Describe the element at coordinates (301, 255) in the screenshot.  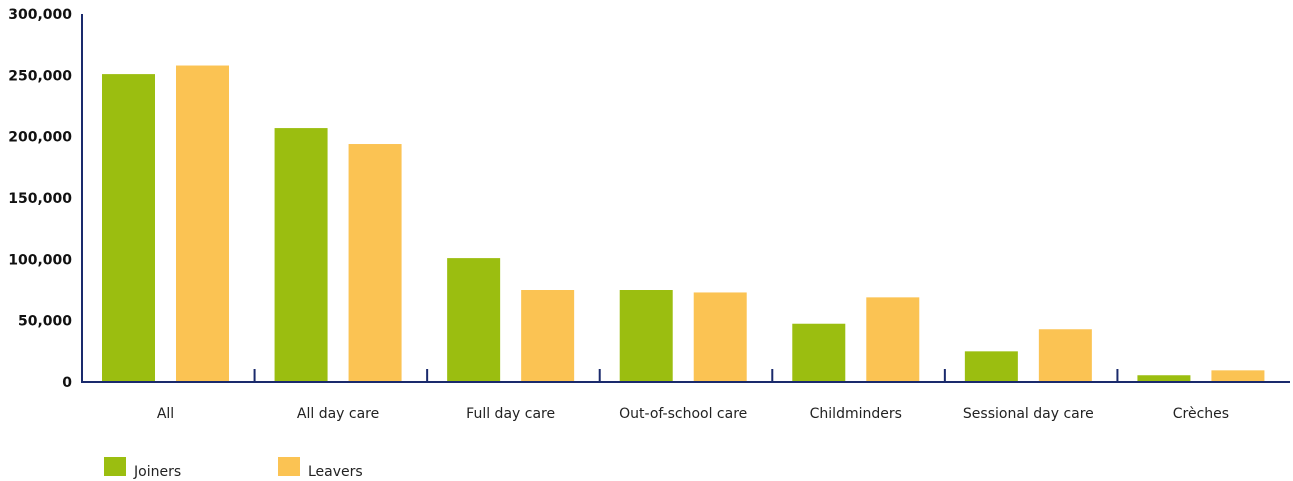
I see `bar-joiners-all-day-care` at that location.